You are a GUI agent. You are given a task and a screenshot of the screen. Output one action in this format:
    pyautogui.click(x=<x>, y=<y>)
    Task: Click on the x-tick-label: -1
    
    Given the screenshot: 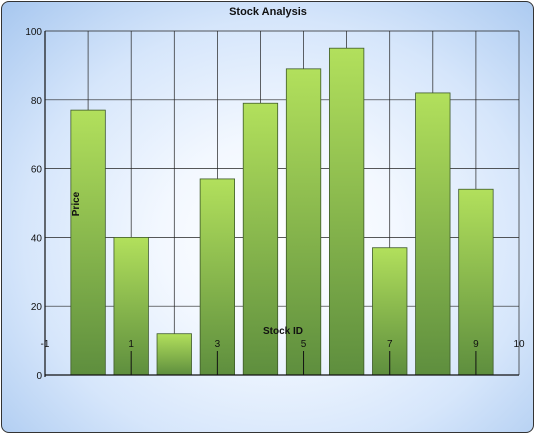 What is the action you would take?
    pyautogui.click(x=45, y=344)
    